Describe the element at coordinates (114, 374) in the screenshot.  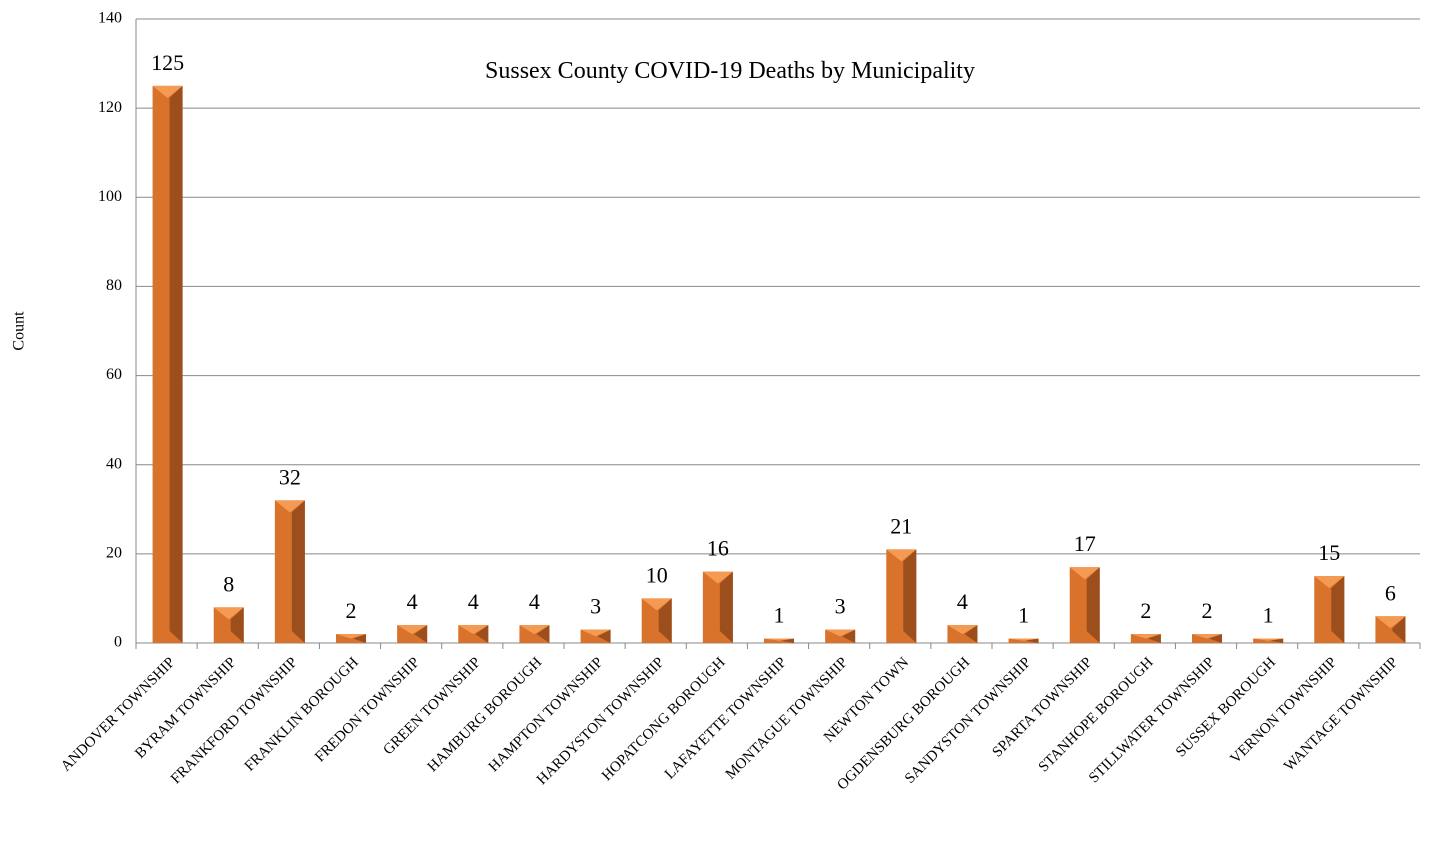
I see `y-tick-label: 60` at that location.